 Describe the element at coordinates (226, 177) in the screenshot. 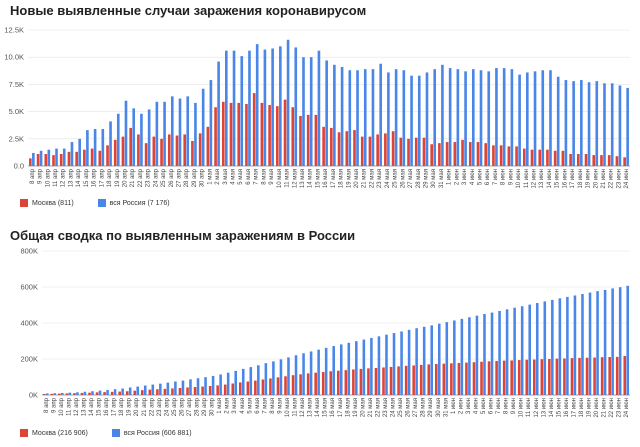

I see `x-tick-label: 3 мая` at that location.